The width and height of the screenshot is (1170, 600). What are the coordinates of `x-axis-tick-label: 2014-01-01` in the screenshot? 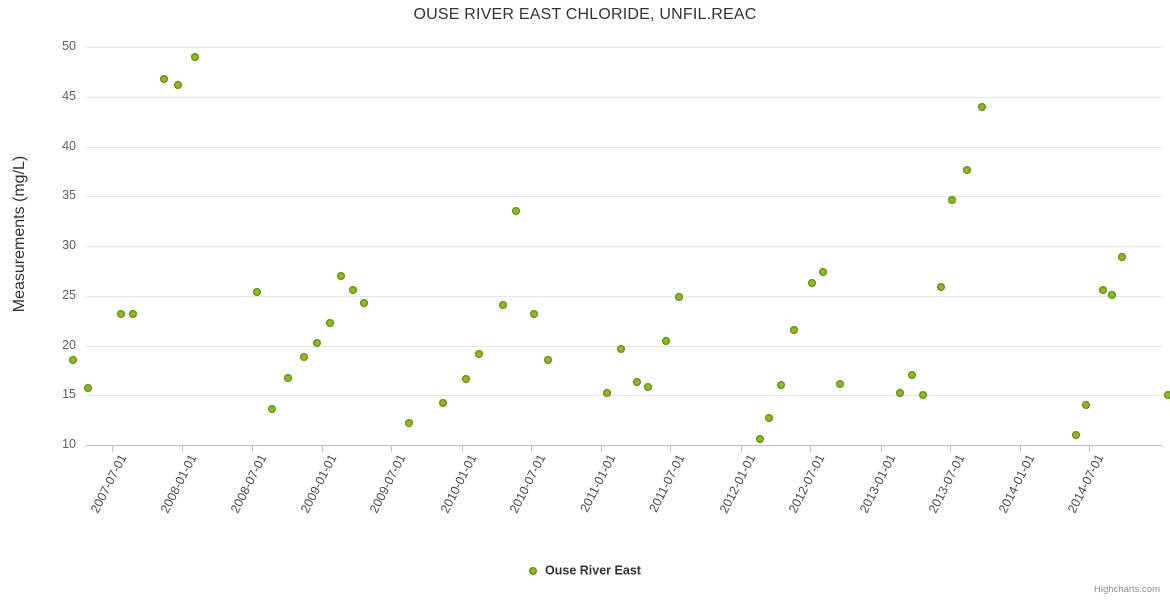 It's located at (1017, 484).